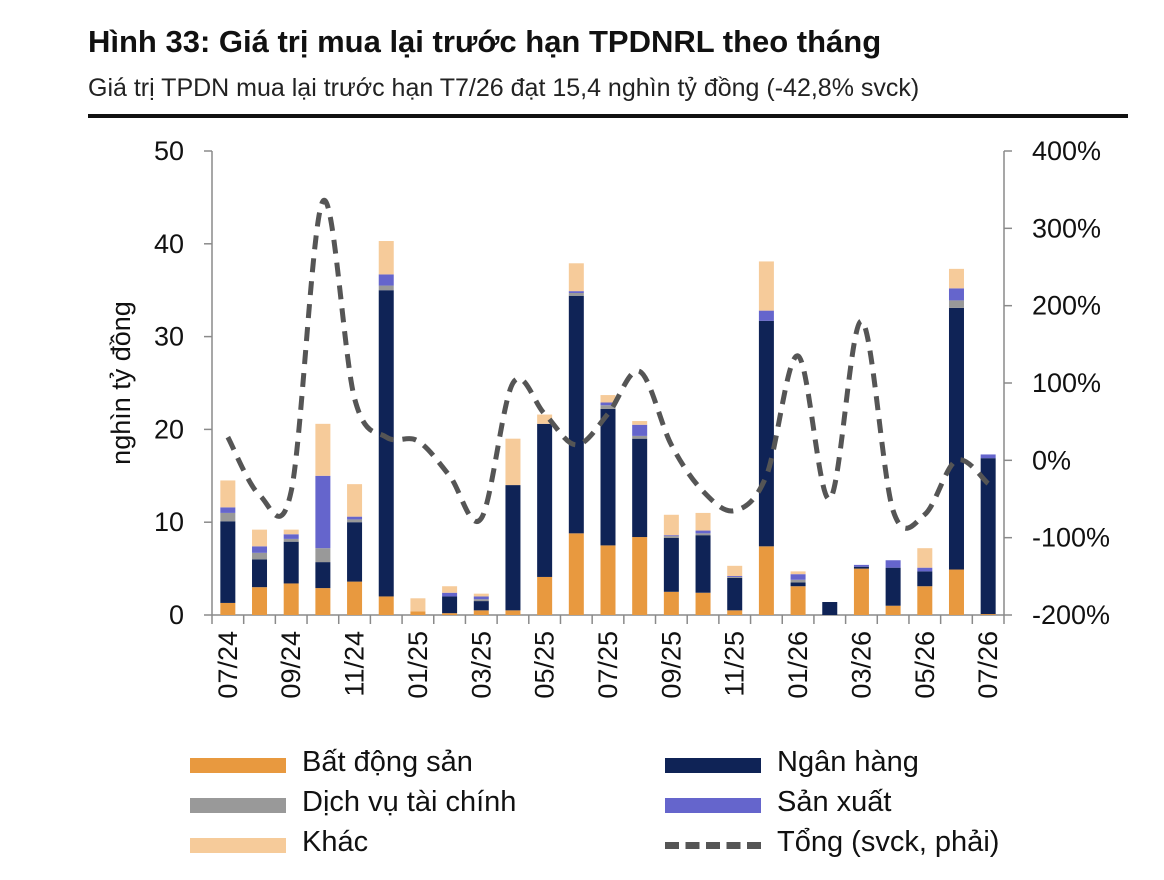 The image size is (1164, 880). Describe the element at coordinates (1071, 538) in the screenshot. I see `y2-tick-label: -100%` at that location.